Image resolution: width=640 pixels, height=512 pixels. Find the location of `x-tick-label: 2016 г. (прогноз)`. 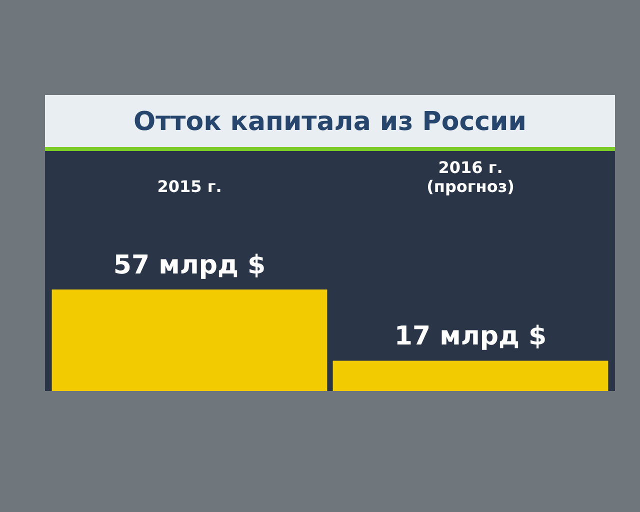

x-tick-label: 2016 г. (прогноз) is located at coordinates (470, 177).